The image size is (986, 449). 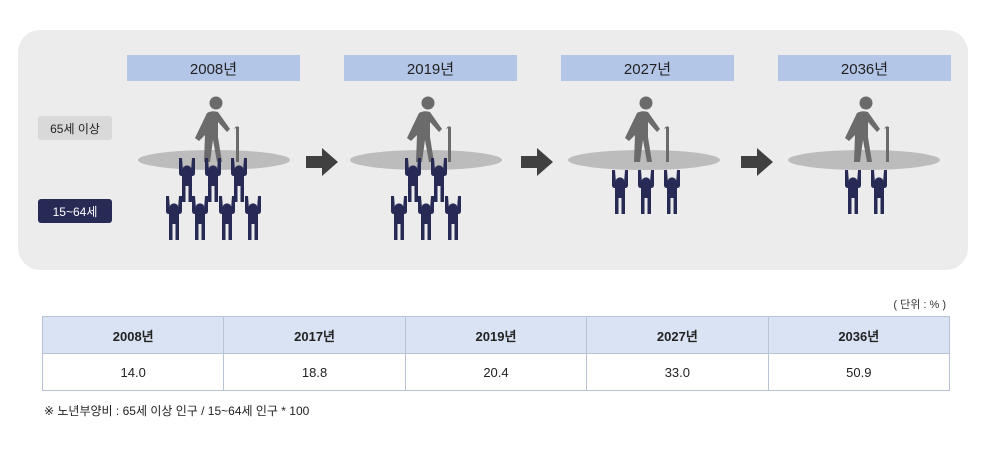 I want to click on year-label-2027: 2027년, so click(x=647, y=68).